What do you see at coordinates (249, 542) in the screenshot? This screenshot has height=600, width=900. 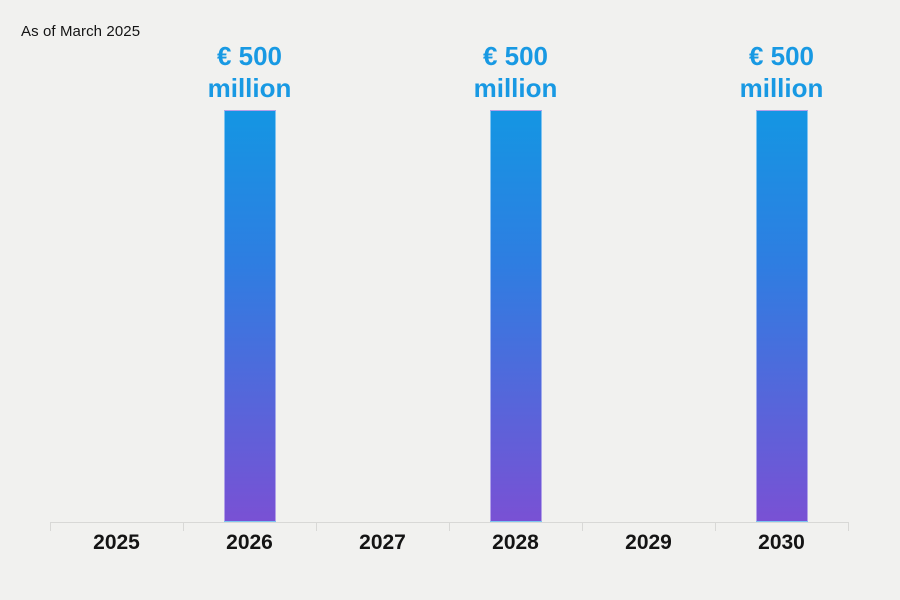 I see `x-tick-label: 2026` at bounding box center [249, 542].